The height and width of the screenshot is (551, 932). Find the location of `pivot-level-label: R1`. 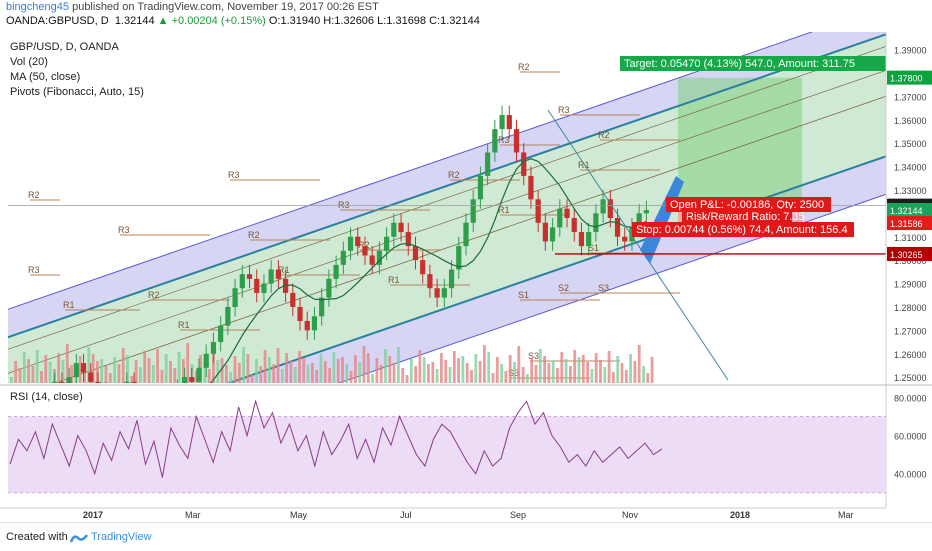

pivot-level-label: R1 is located at coordinates (284, 270).